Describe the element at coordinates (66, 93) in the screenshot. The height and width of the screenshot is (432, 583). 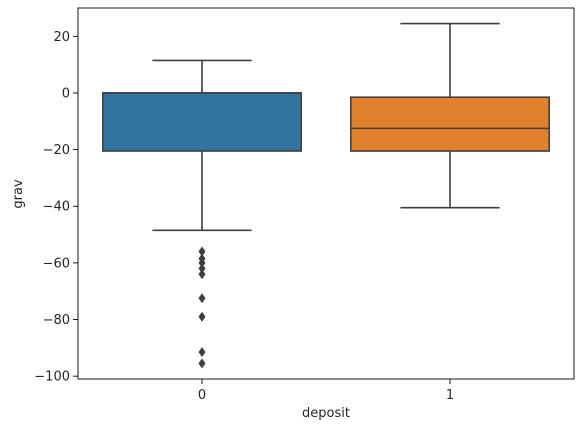
I see `y-tick-label: 0` at that location.